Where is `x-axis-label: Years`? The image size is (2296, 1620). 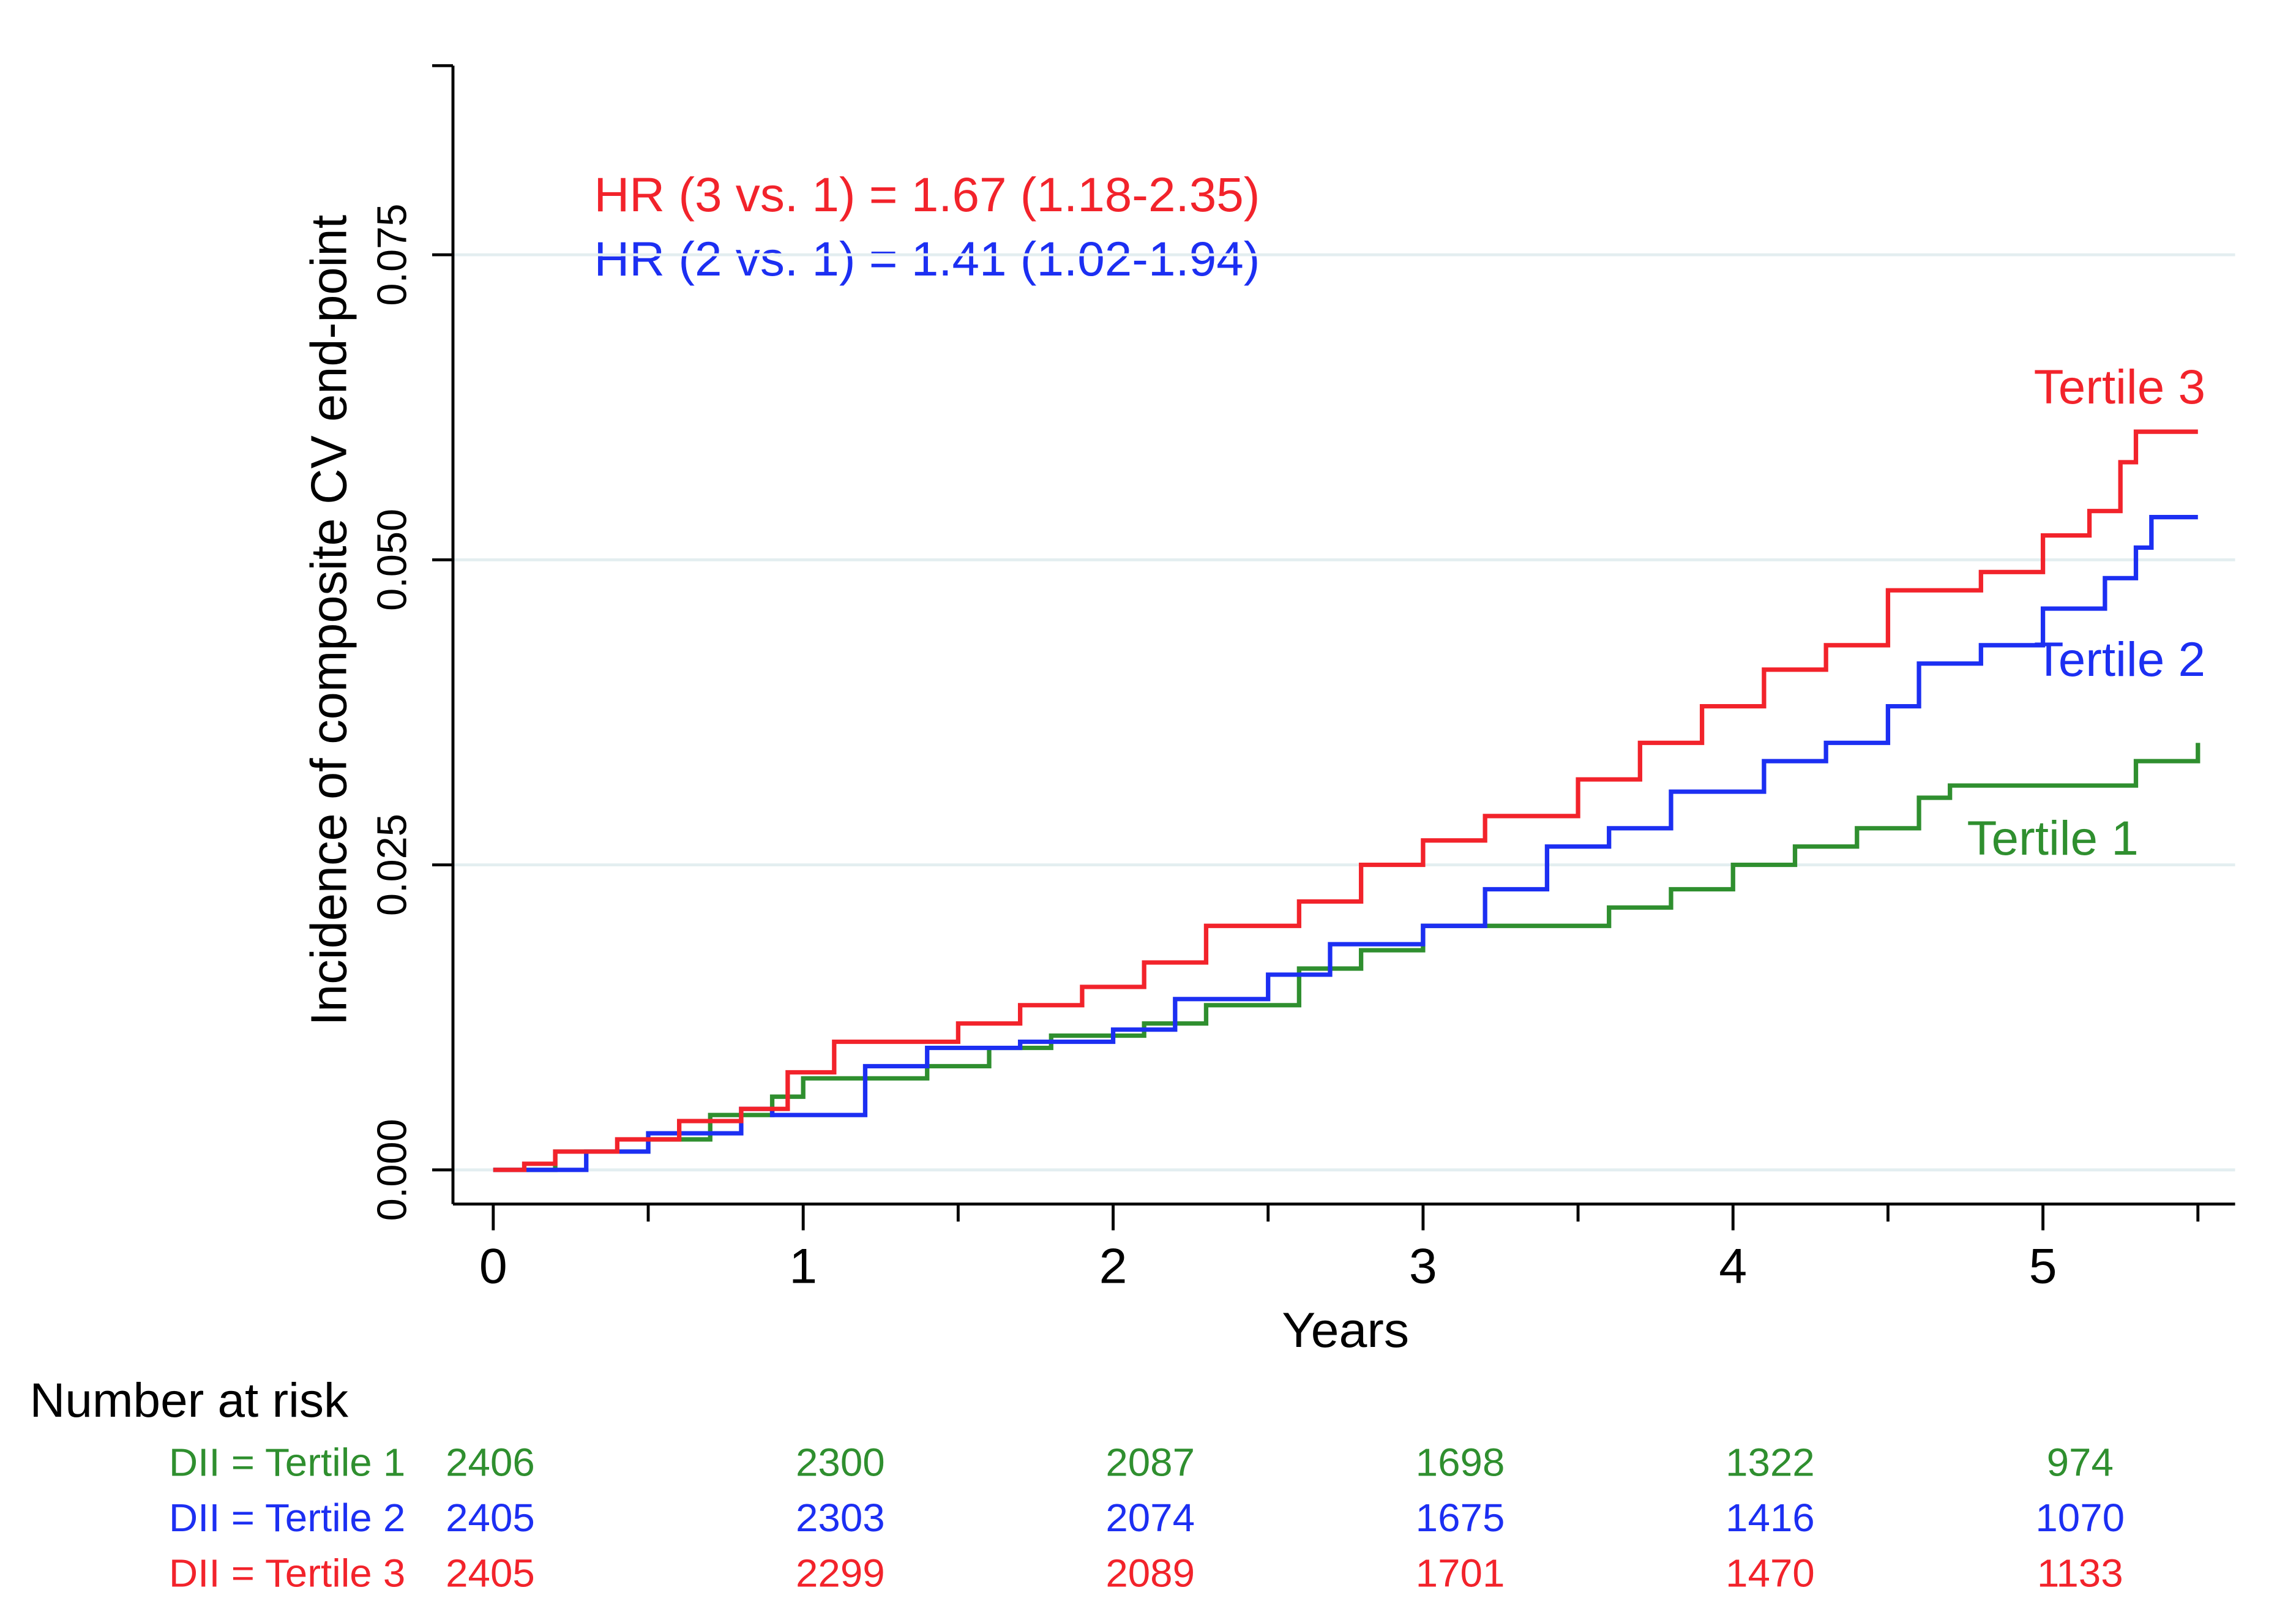
x-axis-label: Years is located at coordinates (1345, 1330).